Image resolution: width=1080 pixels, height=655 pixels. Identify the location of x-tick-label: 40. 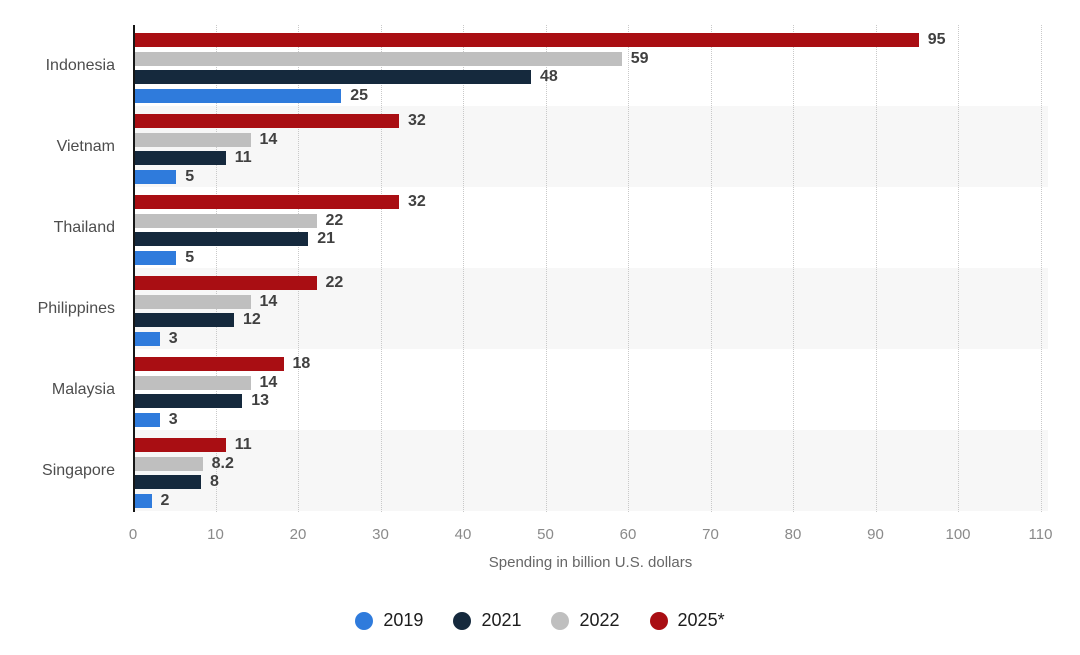
(463, 534).